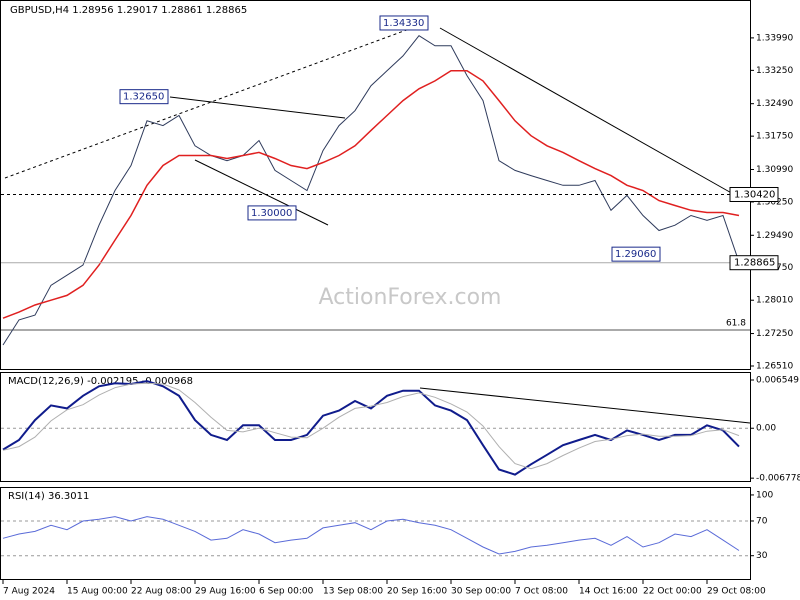  Describe the element at coordinates (766, 429) in the screenshot. I see `y-tick-label: 0.00` at that location.